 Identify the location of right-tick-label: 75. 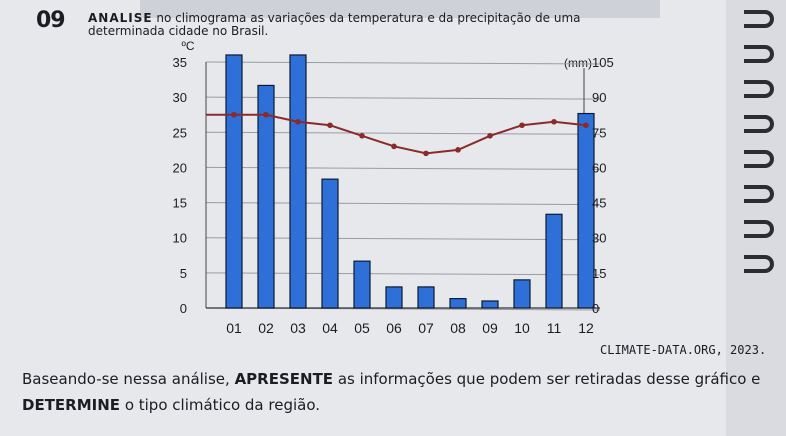
(599, 132).